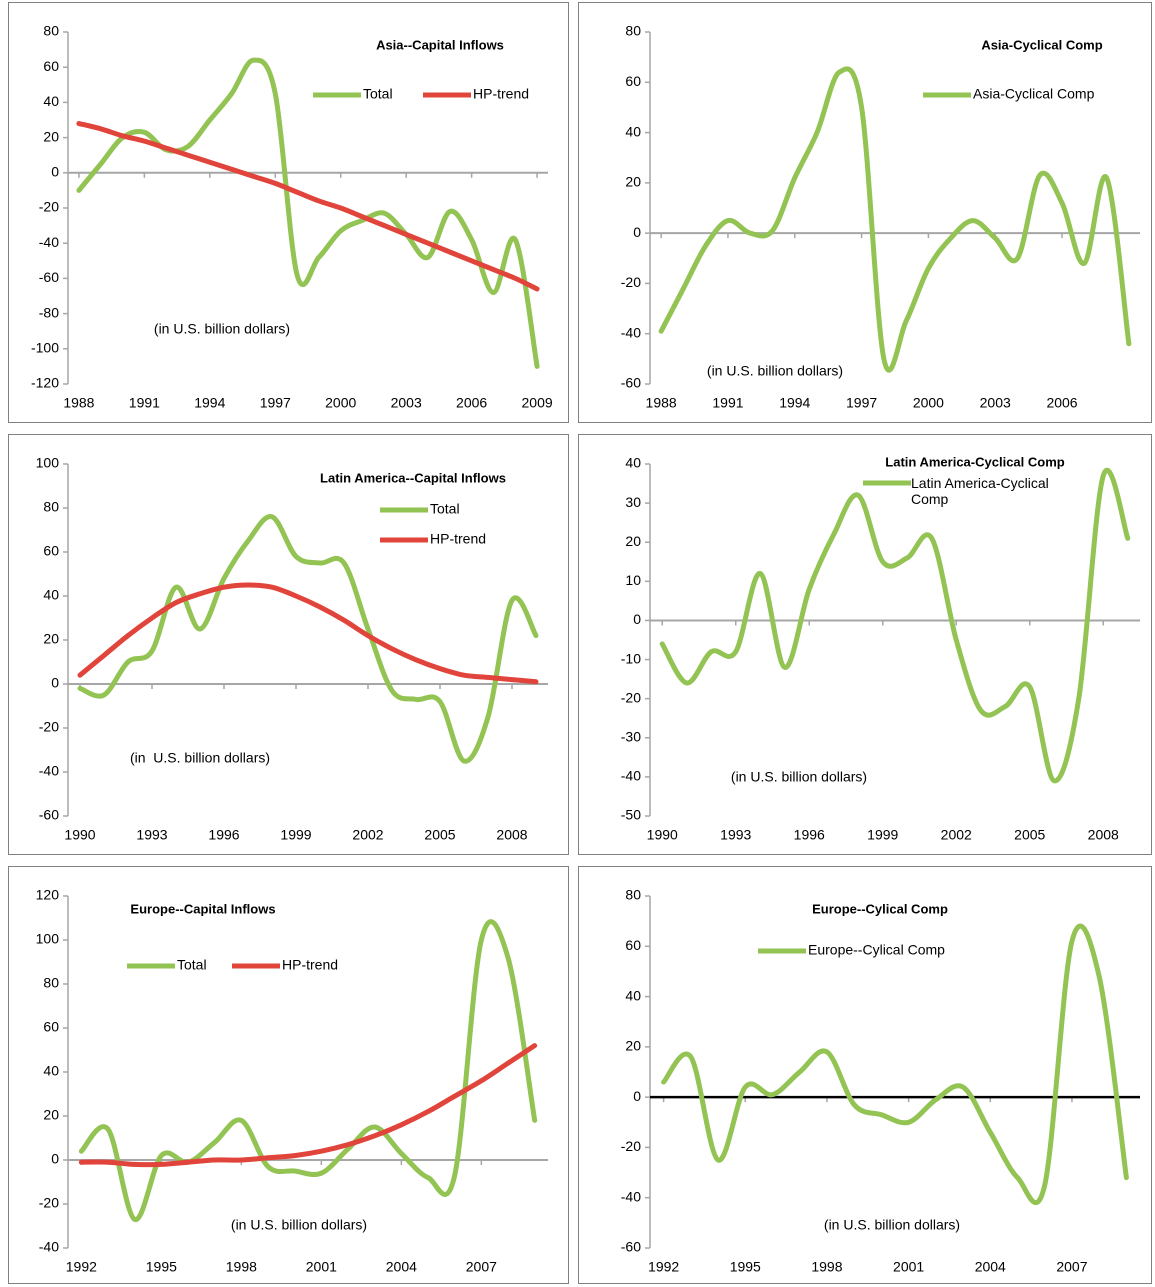 This screenshot has height=1287, width=1155. Describe the element at coordinates (537, 403) in the screenshot. I see `x-tick-label: 2009` at that location.